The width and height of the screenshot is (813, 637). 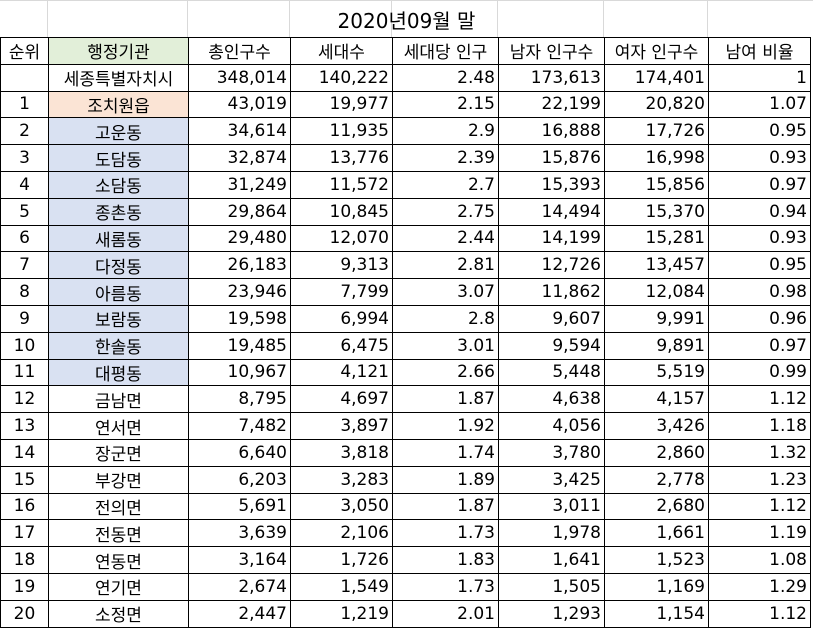 I want to click on households-cell: 1,219, so click(x=341, y=613).